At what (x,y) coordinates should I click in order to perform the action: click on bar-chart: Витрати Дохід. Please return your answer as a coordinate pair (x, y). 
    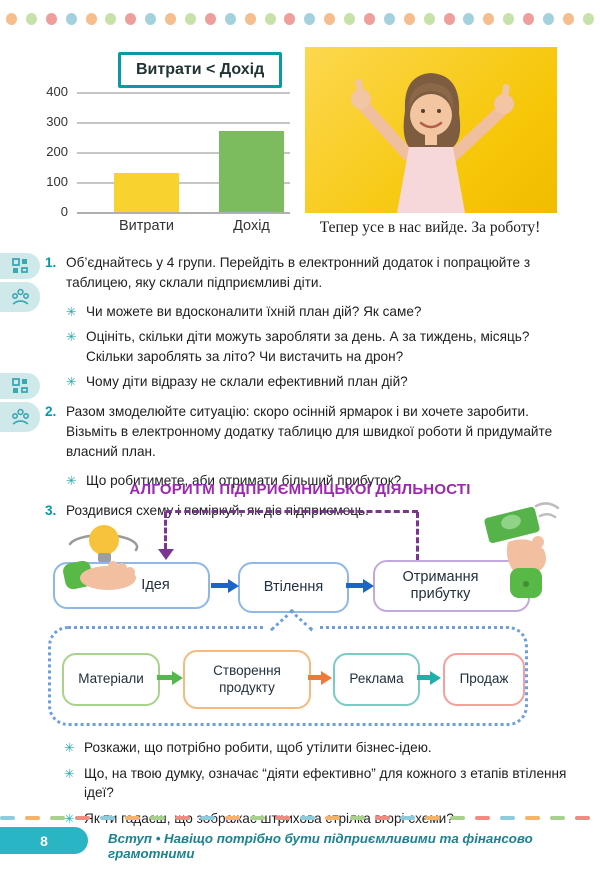
    Looking at the image, I should click on (182, 163).